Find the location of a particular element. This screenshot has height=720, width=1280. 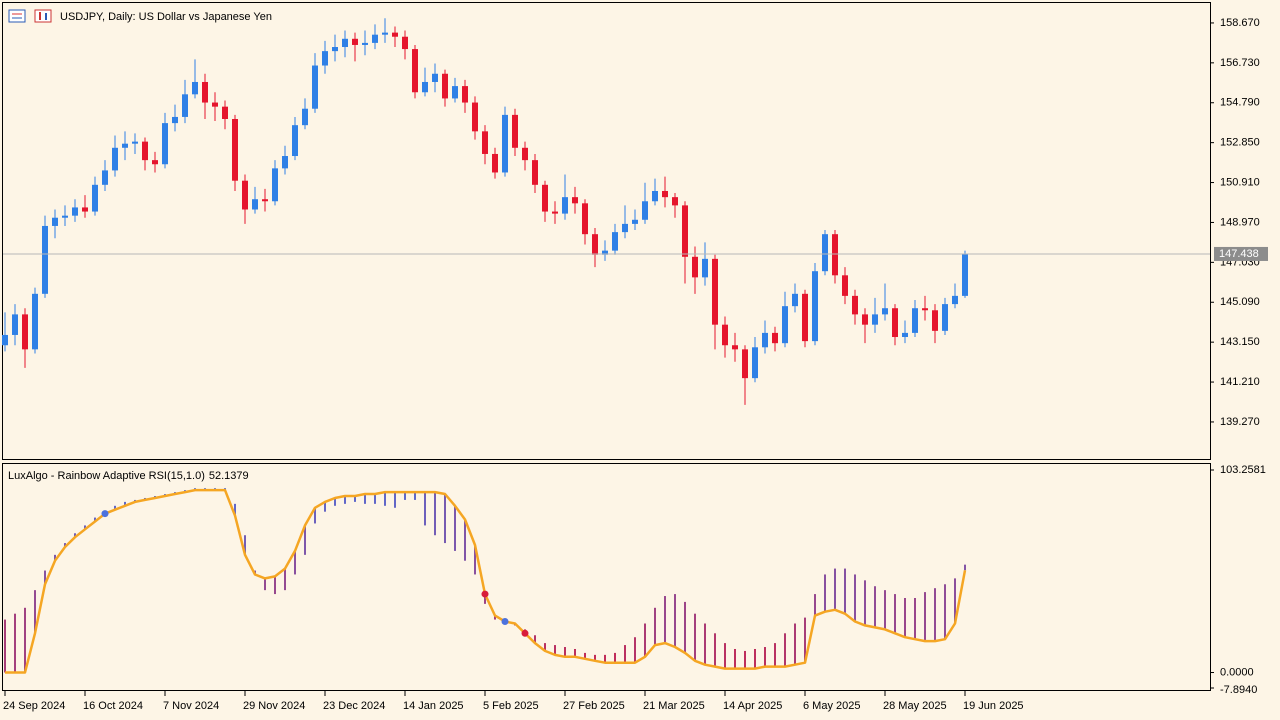

y-tick-label: 158.670 is located at coordinates (1240, 23).